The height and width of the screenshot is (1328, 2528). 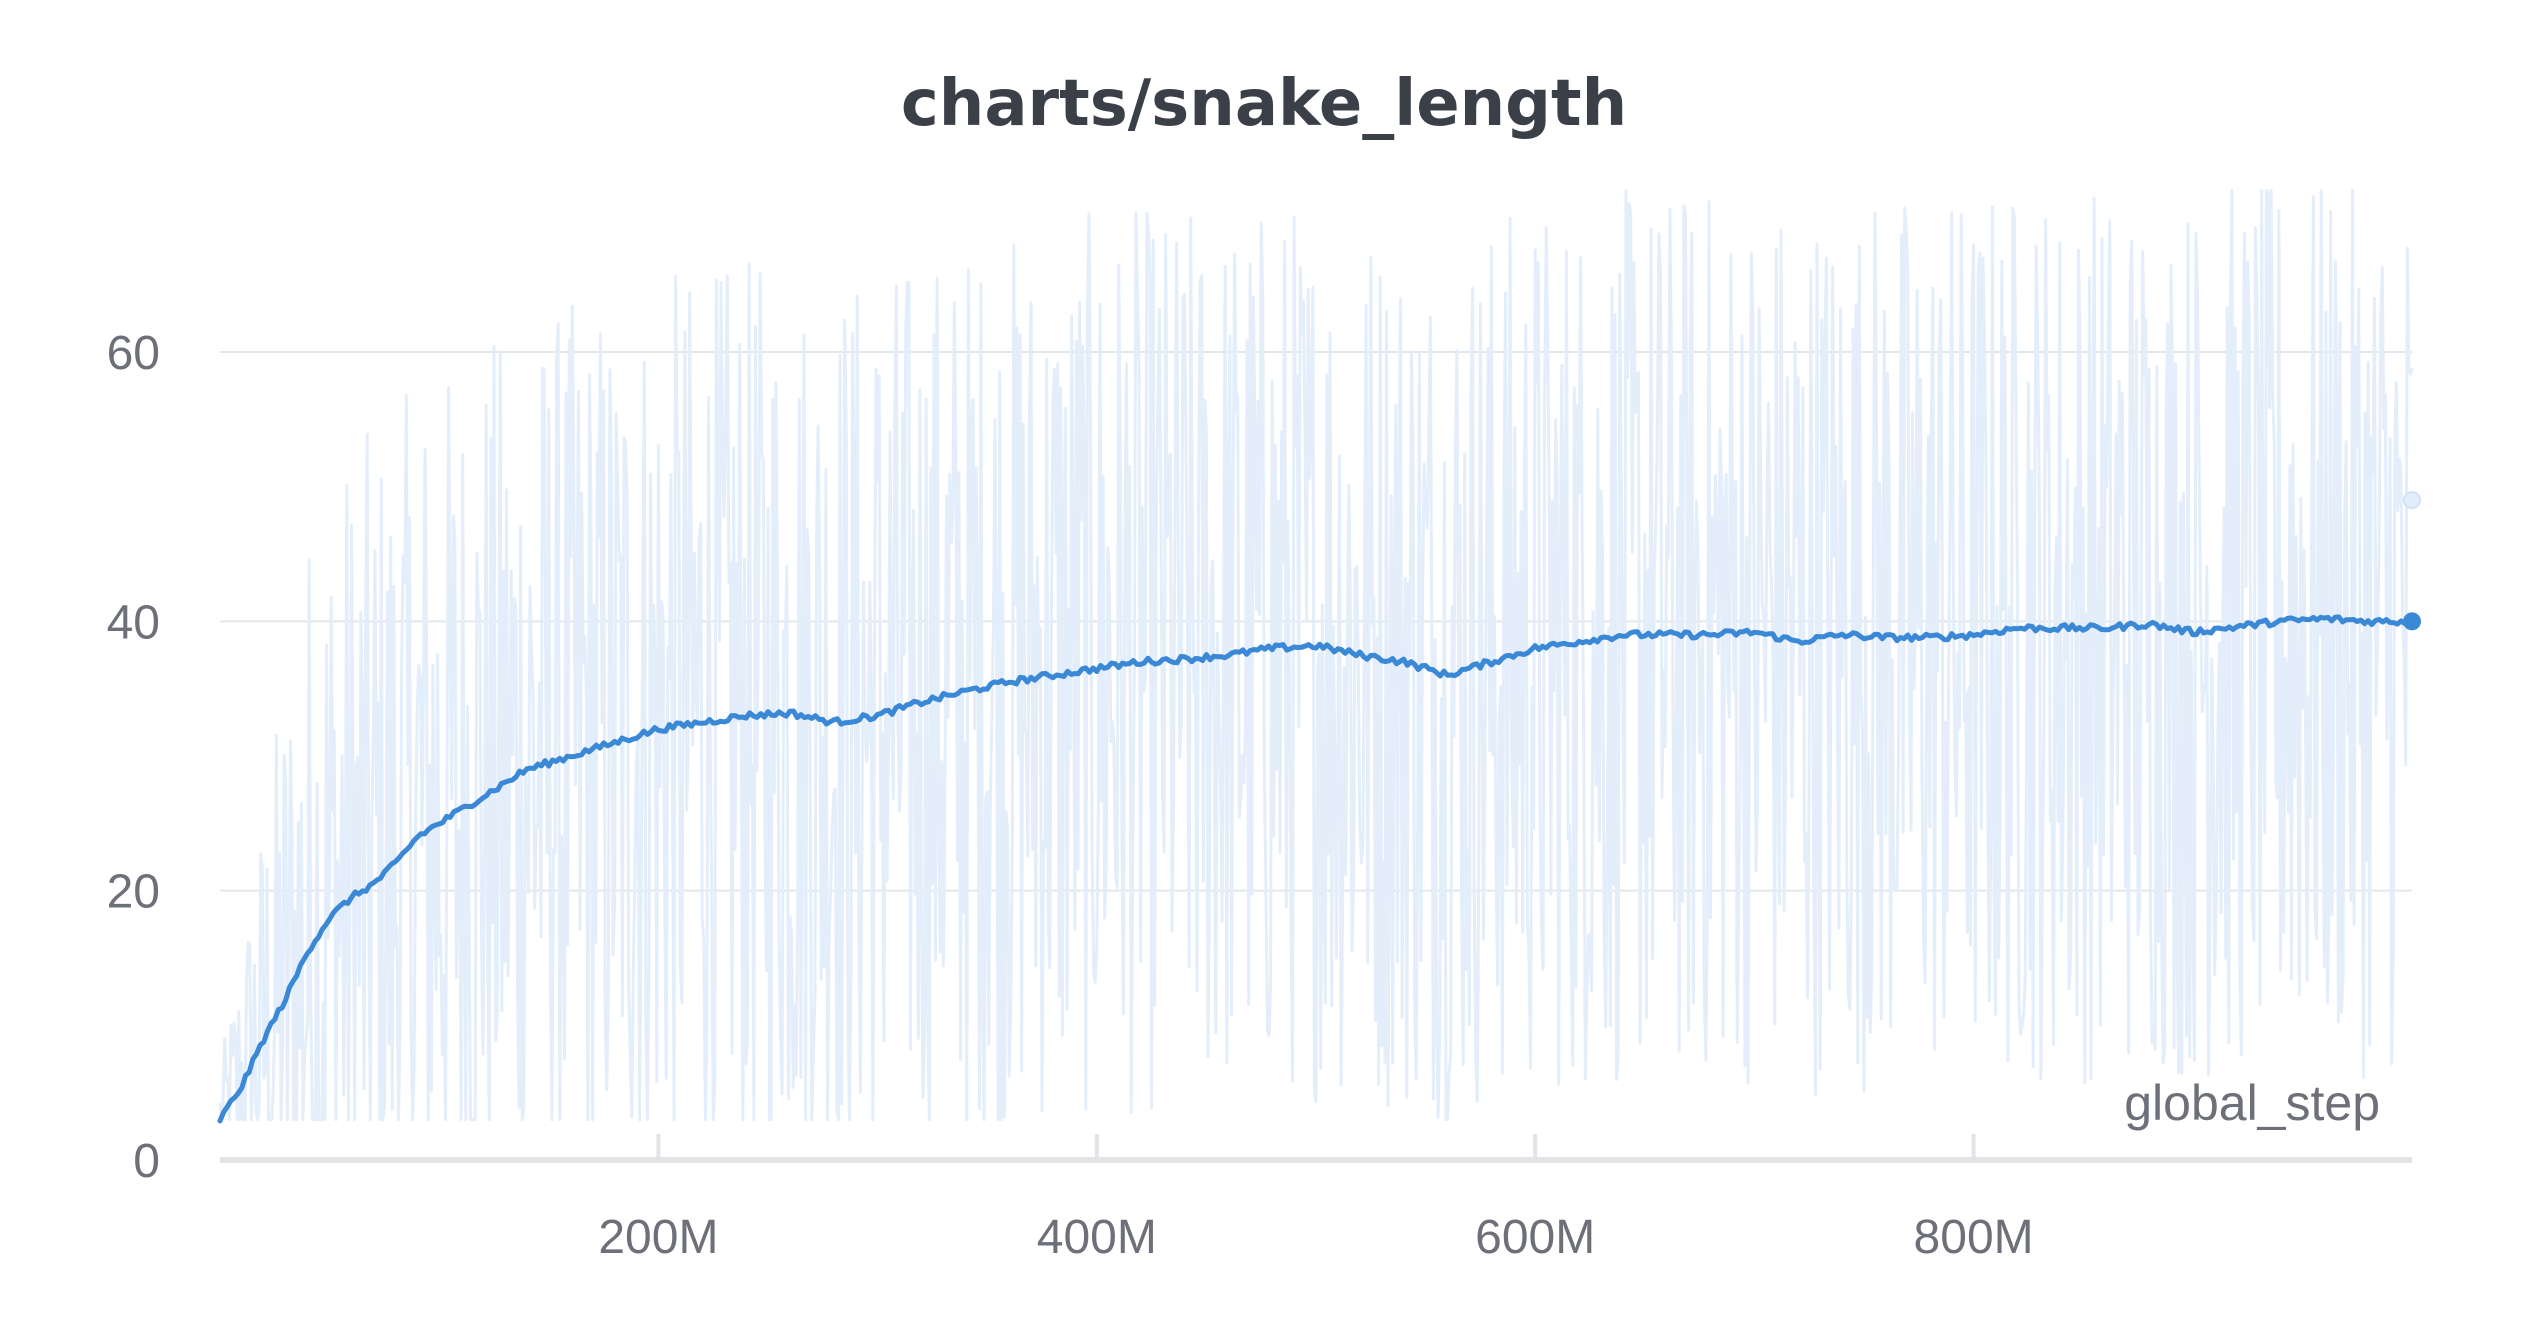 I want to click on smoothed-series-endpoint, so click(x=2412, y=621).